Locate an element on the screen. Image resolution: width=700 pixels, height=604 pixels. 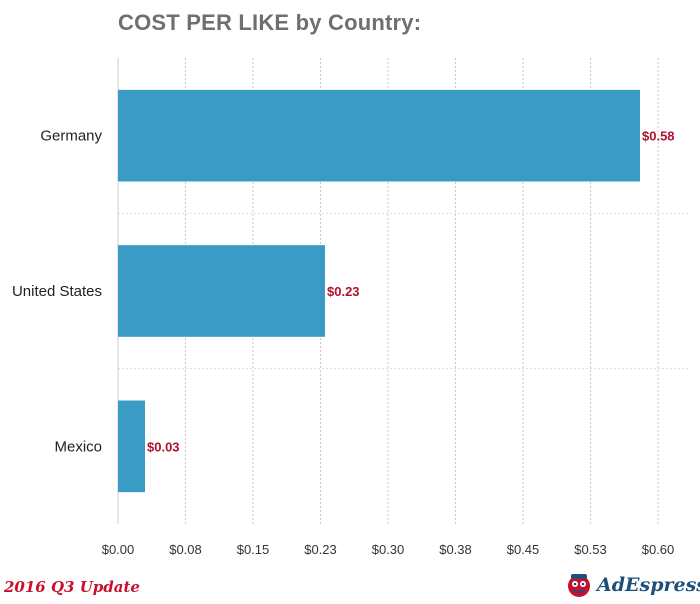
bar-mexico is located at coordinates (131, 446).